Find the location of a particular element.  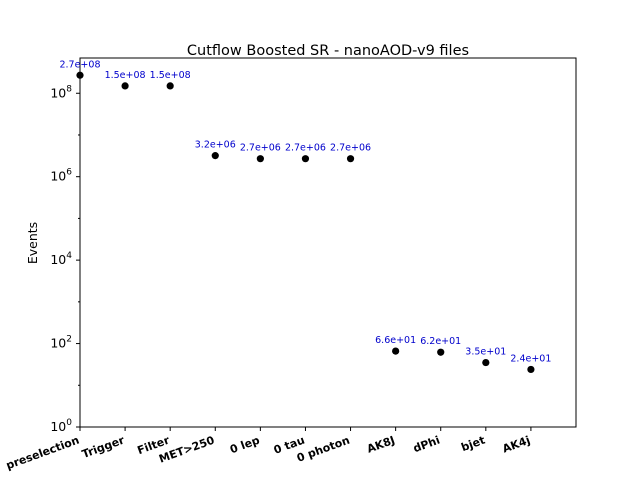

data-label: 6.6e+01 is located at coordinates (395, 340).